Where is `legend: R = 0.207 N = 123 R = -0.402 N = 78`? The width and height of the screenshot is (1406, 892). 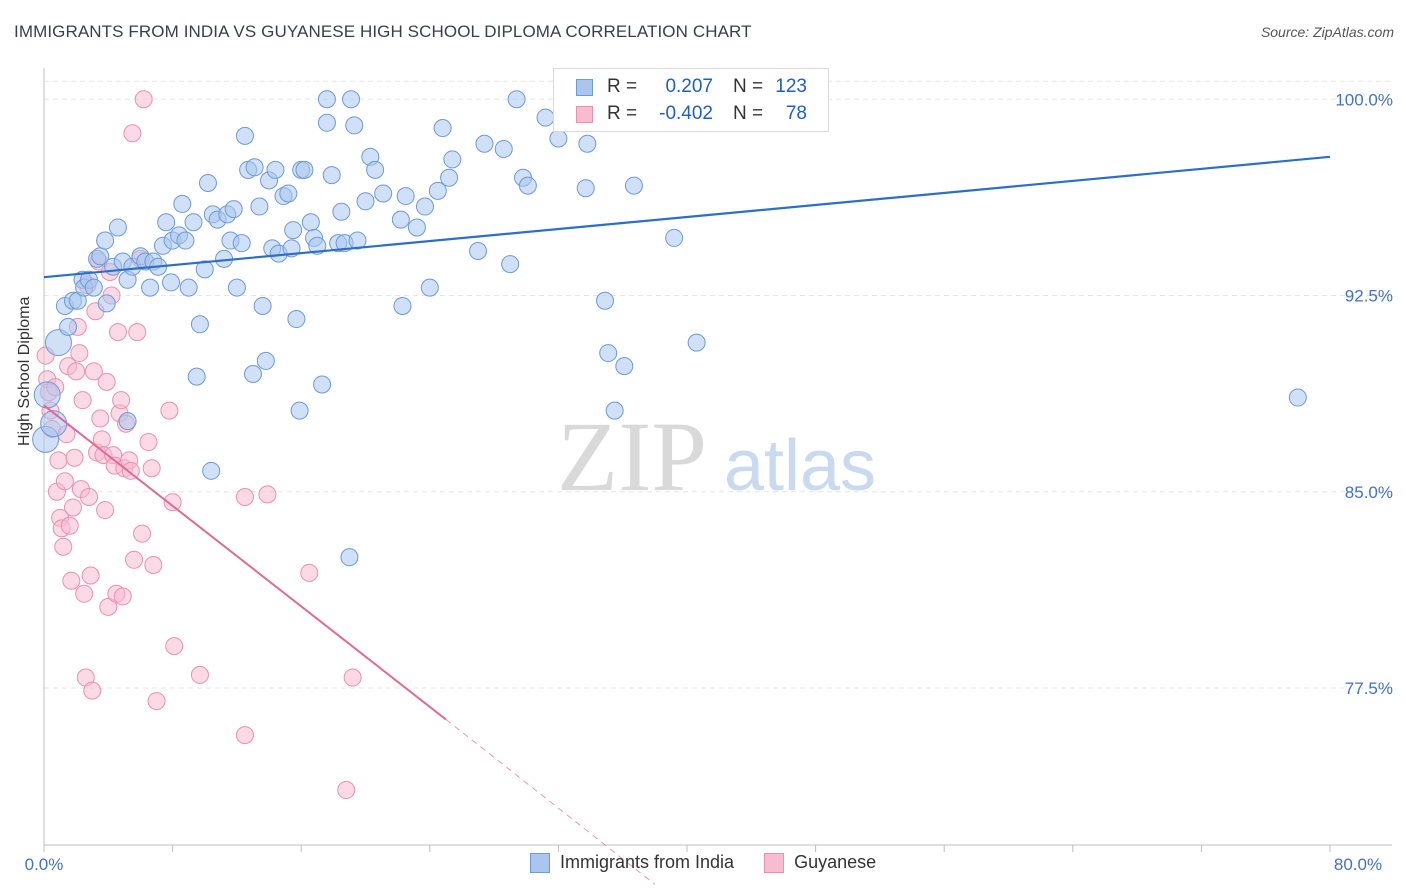 legend: R = 0.207 N = 123 R = -0.402 N = 78 is located at coordinates (691, 100).